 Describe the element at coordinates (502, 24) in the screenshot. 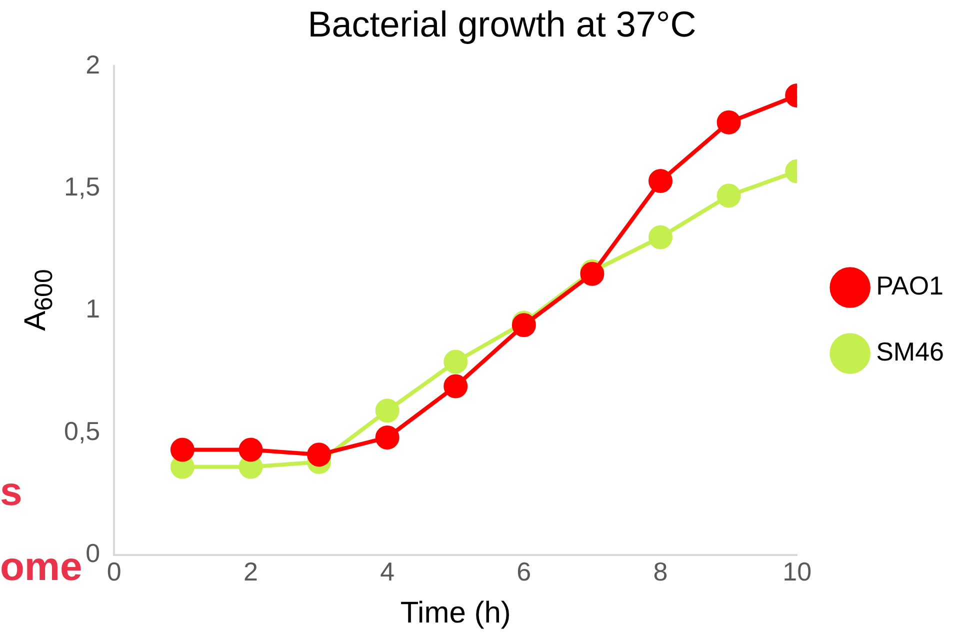

I see `chart-title: Bacterial growth at 37°C` at that location.